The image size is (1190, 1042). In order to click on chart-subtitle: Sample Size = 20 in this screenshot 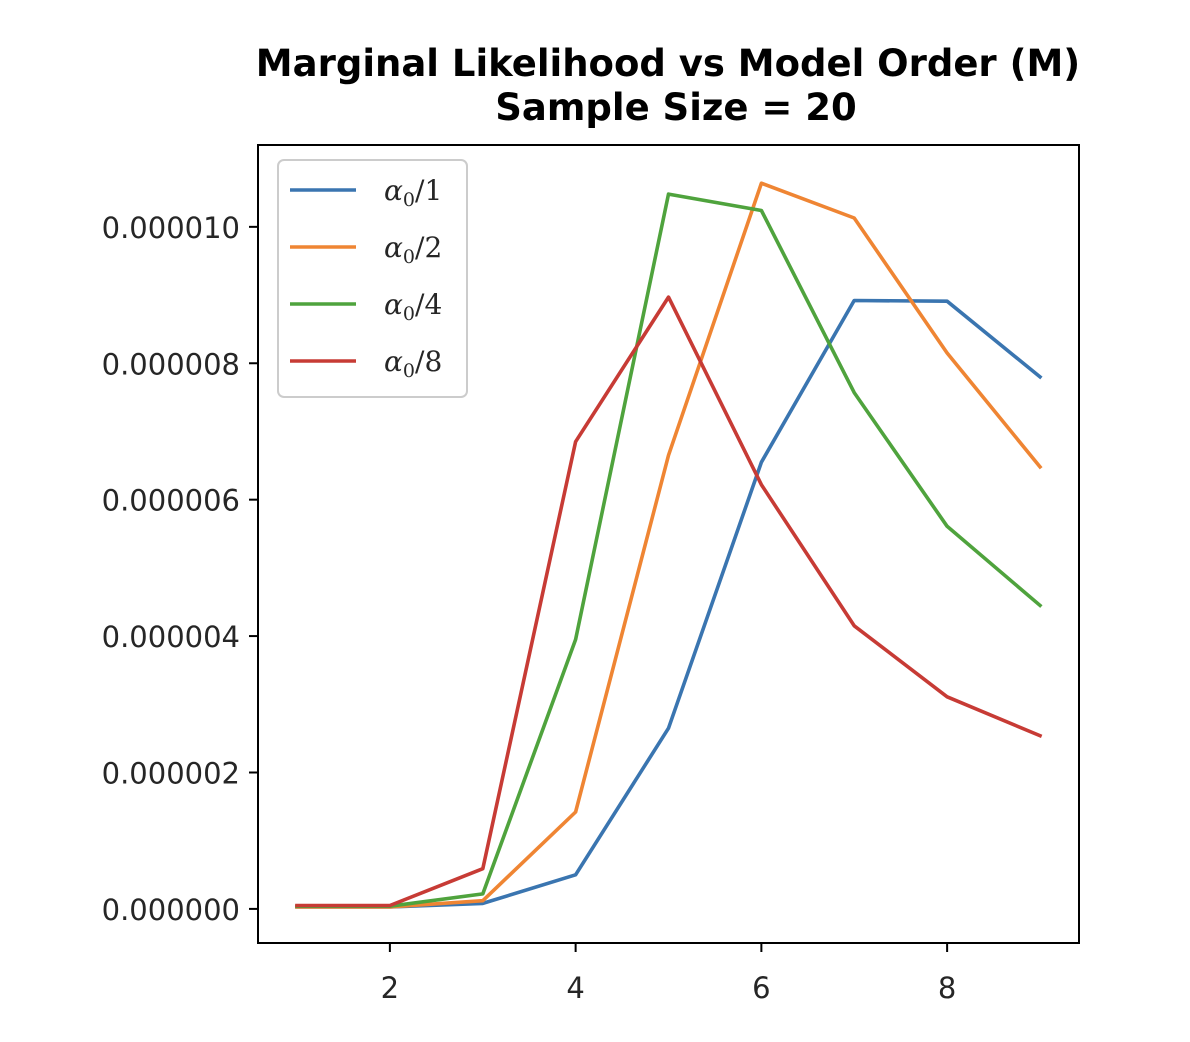, I will do `click(676, 107)`.